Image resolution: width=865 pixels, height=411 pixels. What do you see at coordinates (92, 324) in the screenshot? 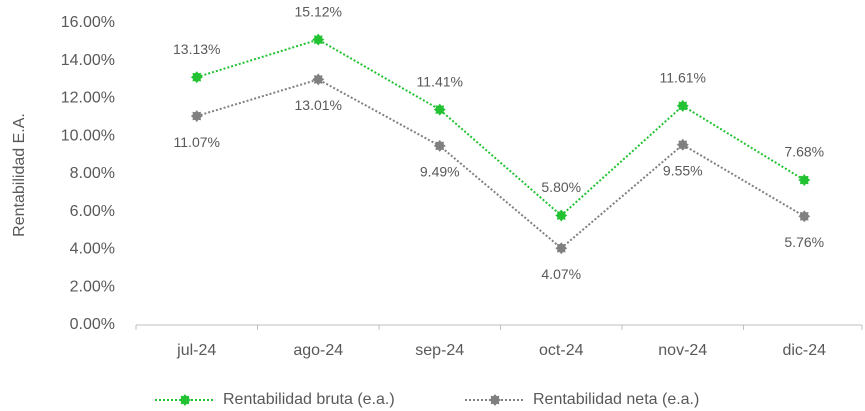
I see `y-tick-label: 0.00%` at bounding box center [92, 324].